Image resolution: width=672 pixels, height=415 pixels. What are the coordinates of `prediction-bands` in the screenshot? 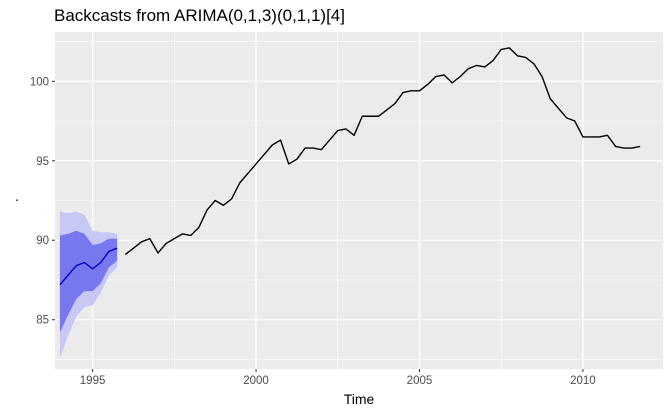 It's located at (88, 284).